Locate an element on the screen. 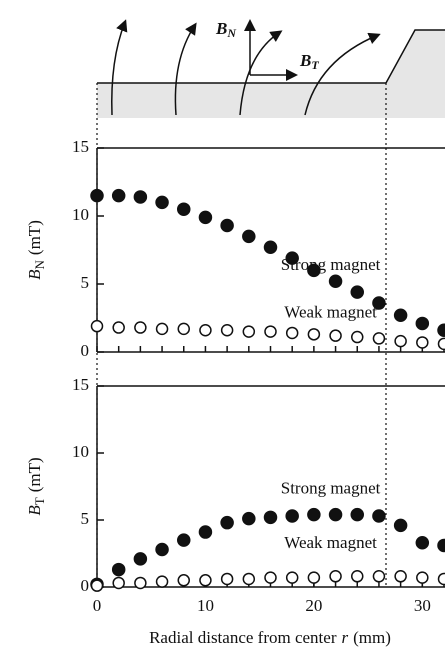 The image size is (445, 660). normal-label: BN is located at coordinates (226, 29).